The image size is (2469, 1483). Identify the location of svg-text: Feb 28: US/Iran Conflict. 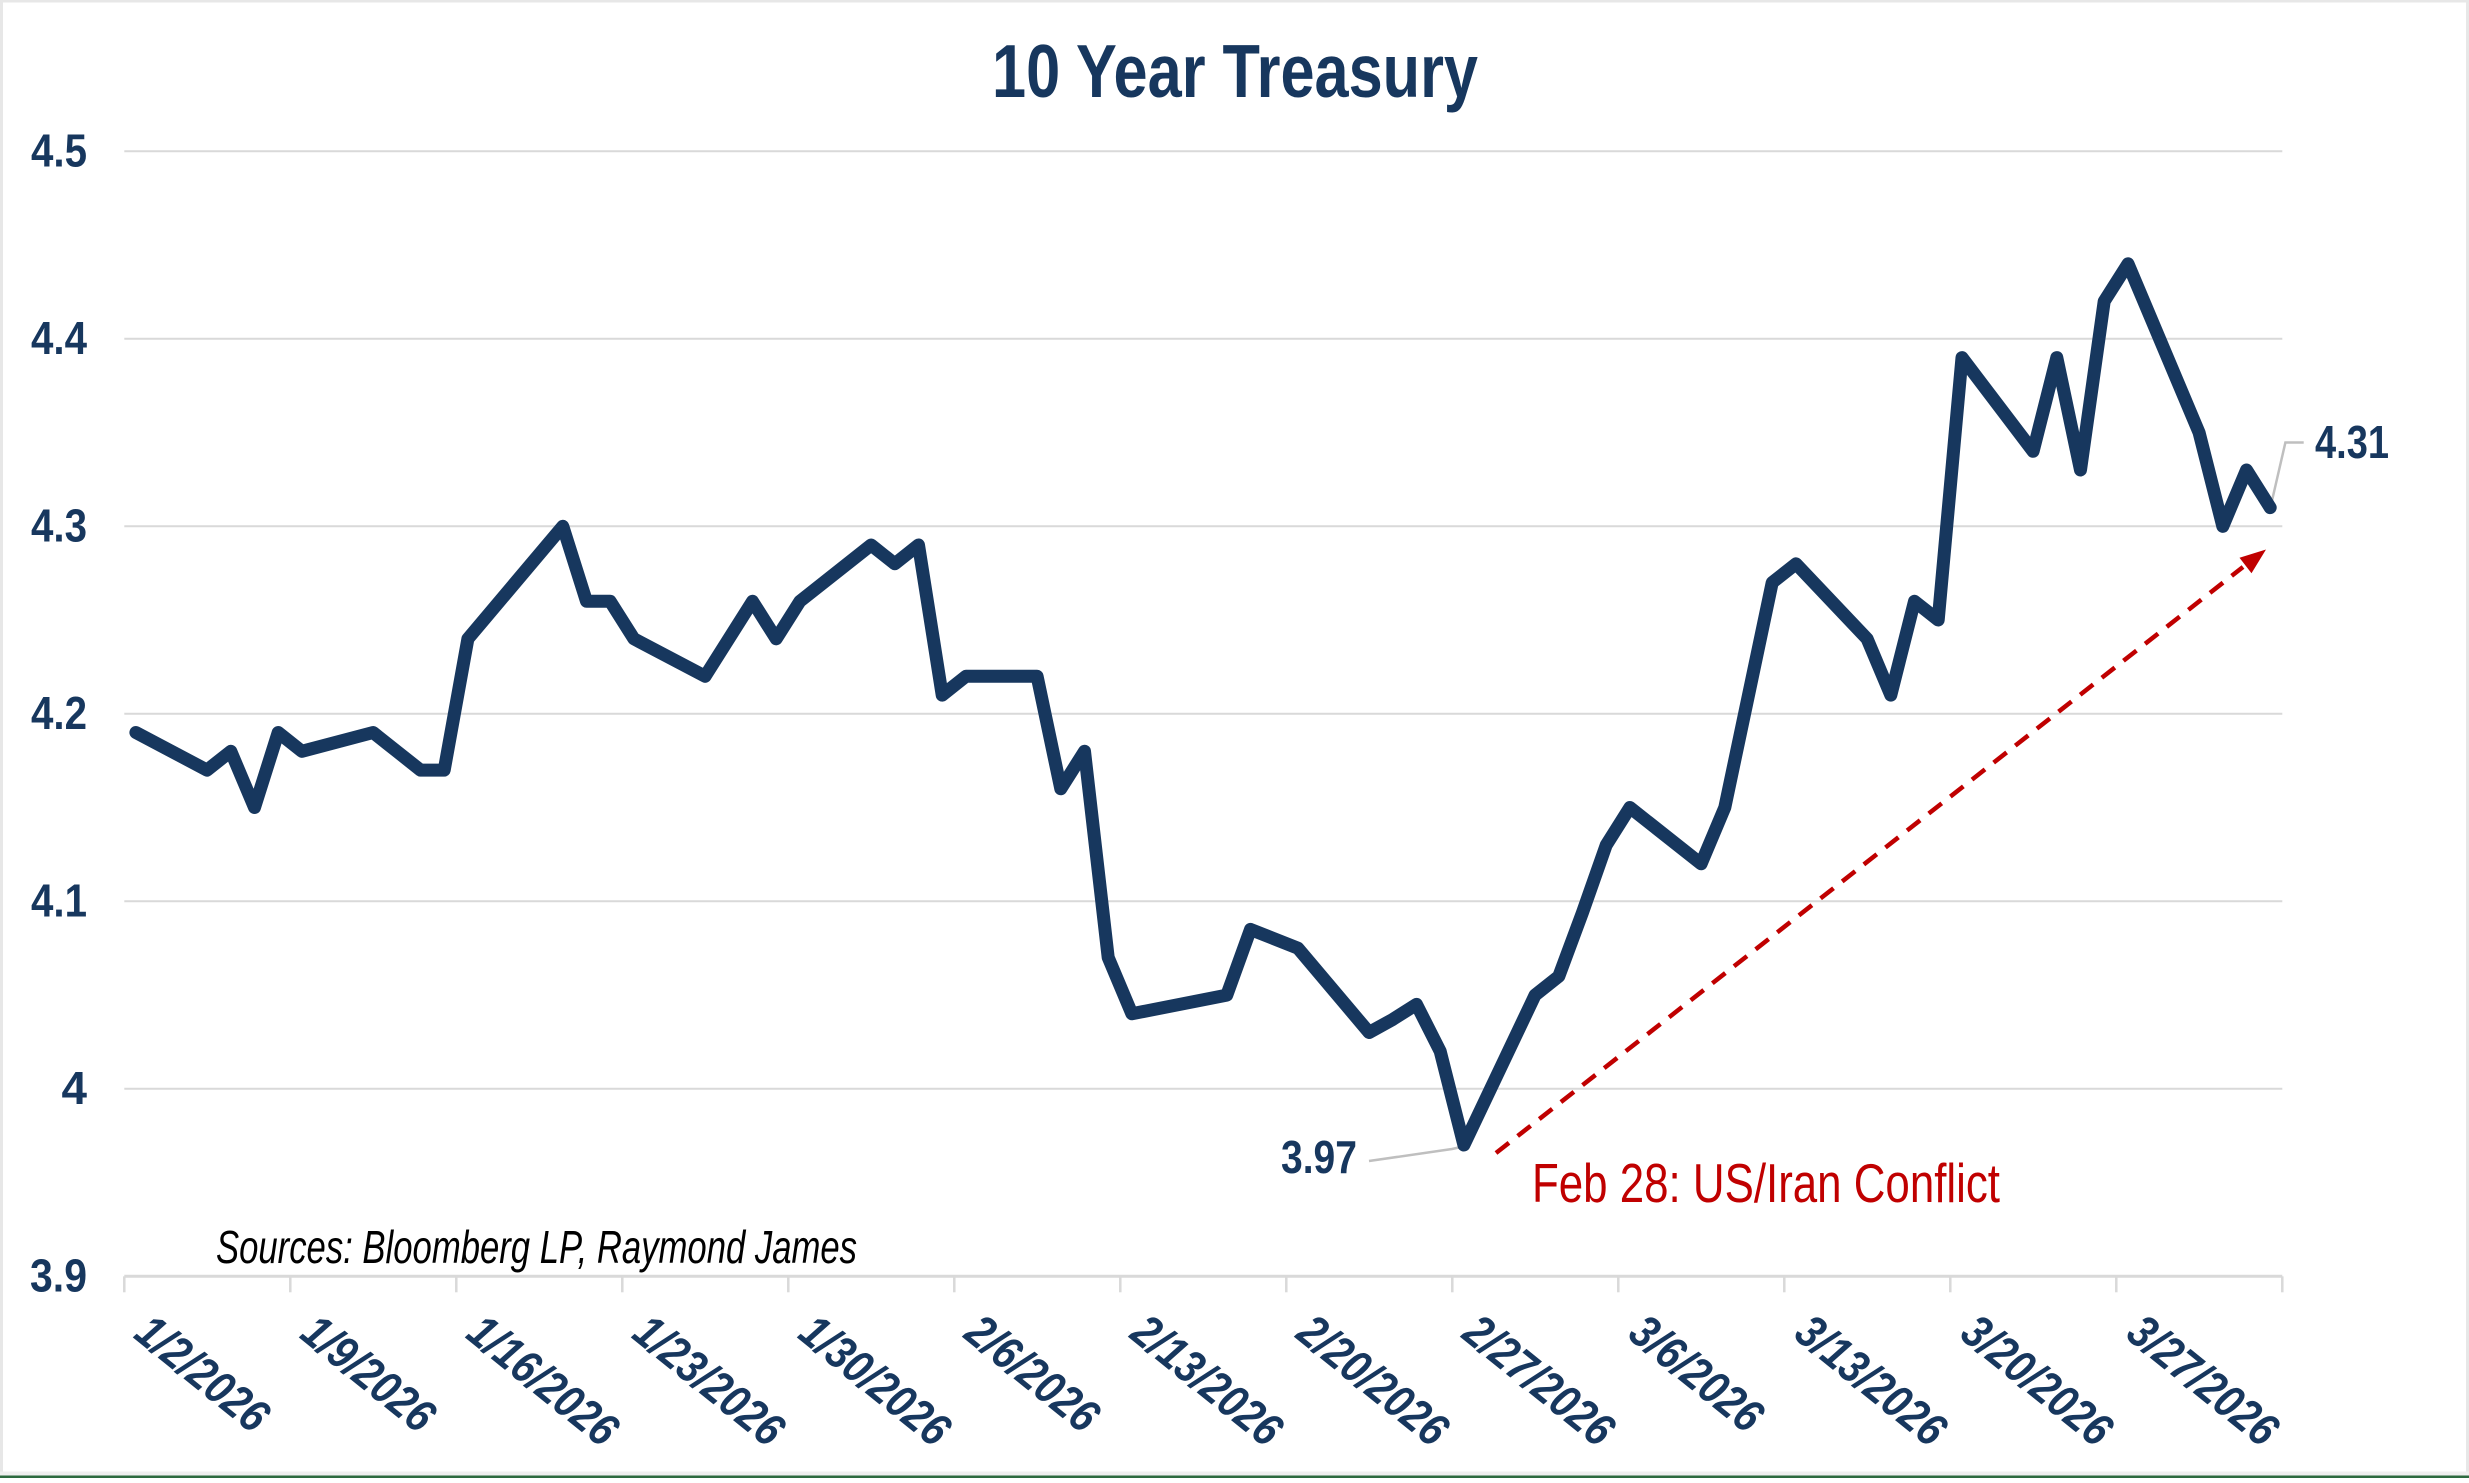
(1766, 1183).